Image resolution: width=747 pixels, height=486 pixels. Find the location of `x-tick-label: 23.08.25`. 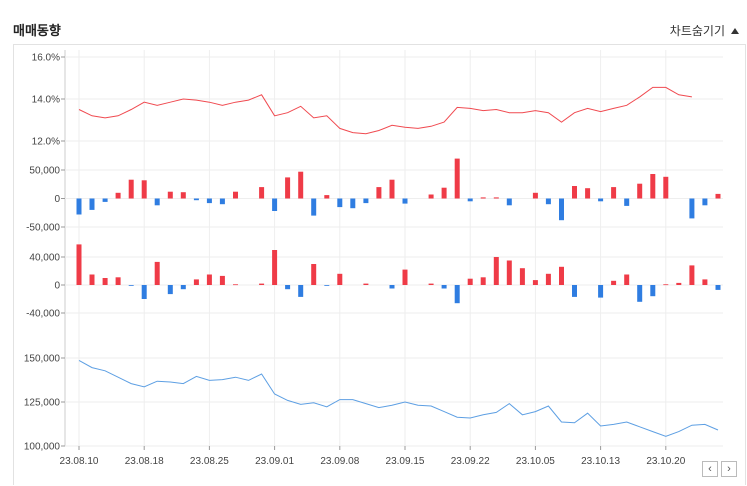

x-tick-label: 23.08.25 is located at coordinates (209, 461).